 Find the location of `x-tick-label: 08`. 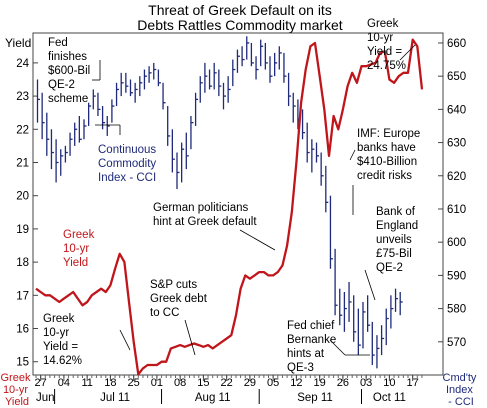

x-tick-label: 08 is located at coordinates (180, 383).